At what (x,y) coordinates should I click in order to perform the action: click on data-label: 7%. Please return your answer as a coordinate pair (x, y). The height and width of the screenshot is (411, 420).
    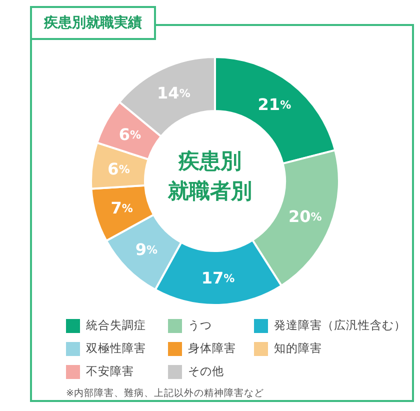
    Looking at the image, I should click on (121, 208).